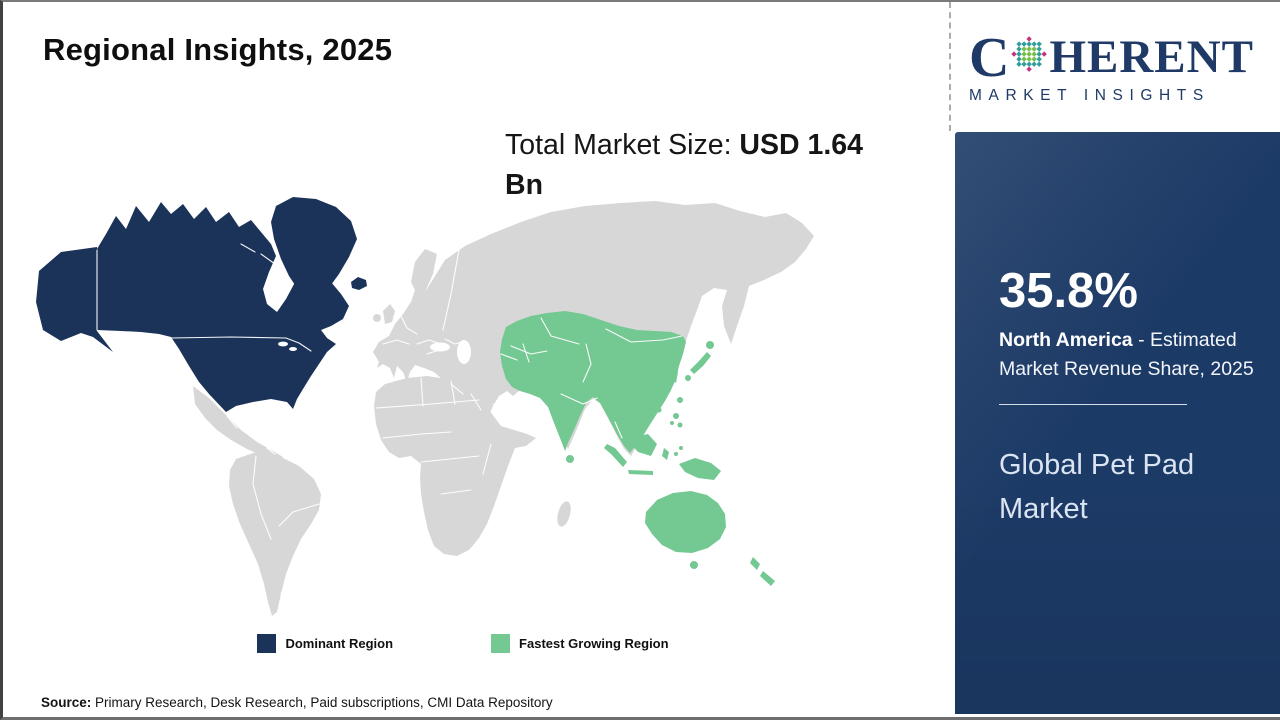 This screenshot has height=720, width=1280. What do you see at coordinates (622, 145) in the screenshot?
I see `total-market-size-prefix: Total Market Size:` at bounding box center [622, 145].